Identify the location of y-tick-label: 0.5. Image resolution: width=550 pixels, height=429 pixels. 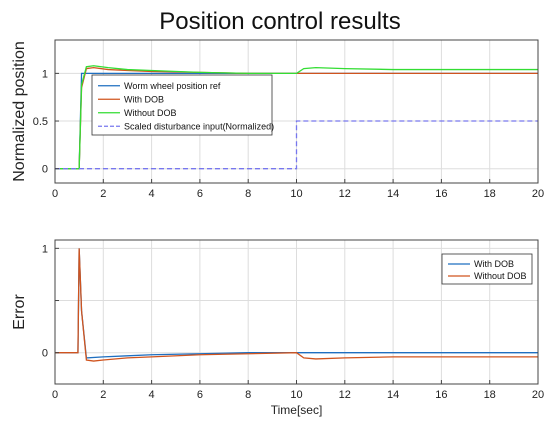
(40, 122).